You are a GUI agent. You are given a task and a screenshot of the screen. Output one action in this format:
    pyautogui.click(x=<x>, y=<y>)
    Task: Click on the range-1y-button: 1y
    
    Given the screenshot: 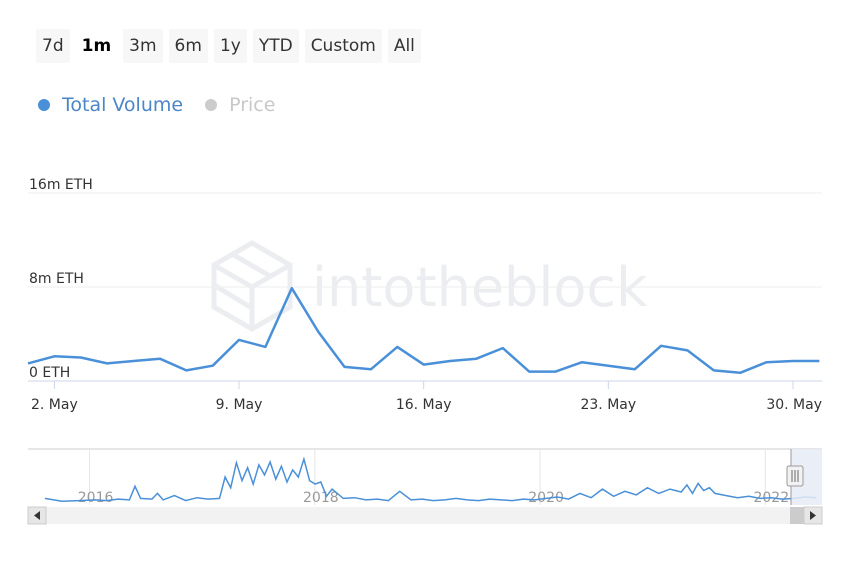 What is the action you would take?
    pyautogui.click(x=230, y=46)
    